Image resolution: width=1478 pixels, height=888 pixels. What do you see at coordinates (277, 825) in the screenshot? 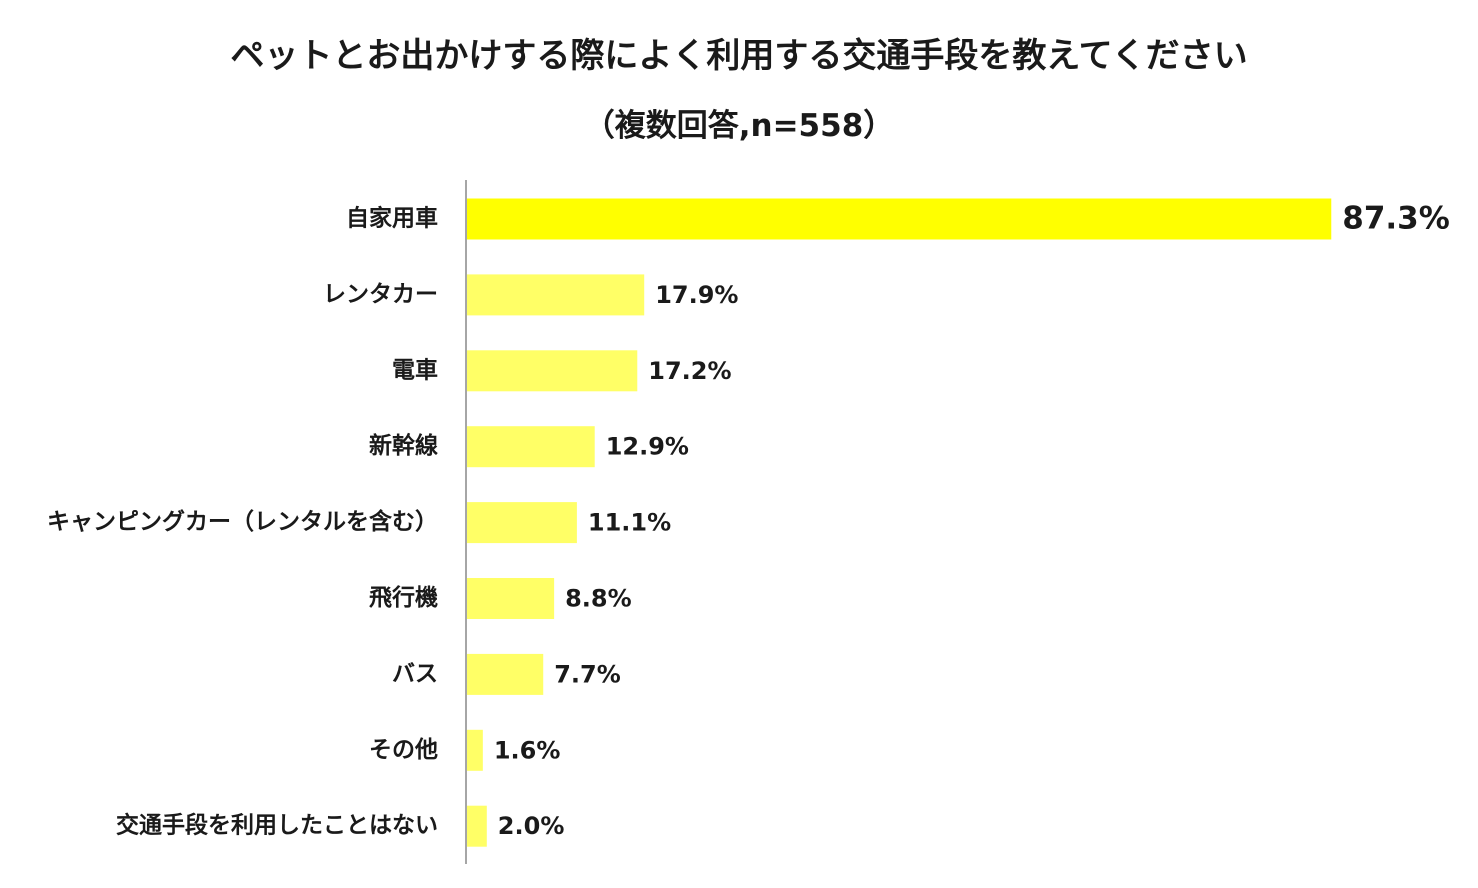
I see `category-label-8: 交通手段を利用したことはない` at bounding box center [277, 825].